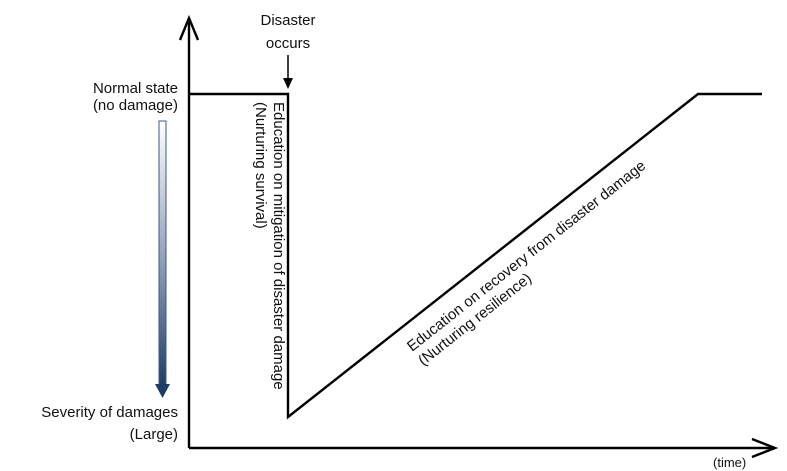 The image size is (787, 471). I want to click on severity-gradient-arrow, so click(162, 253).